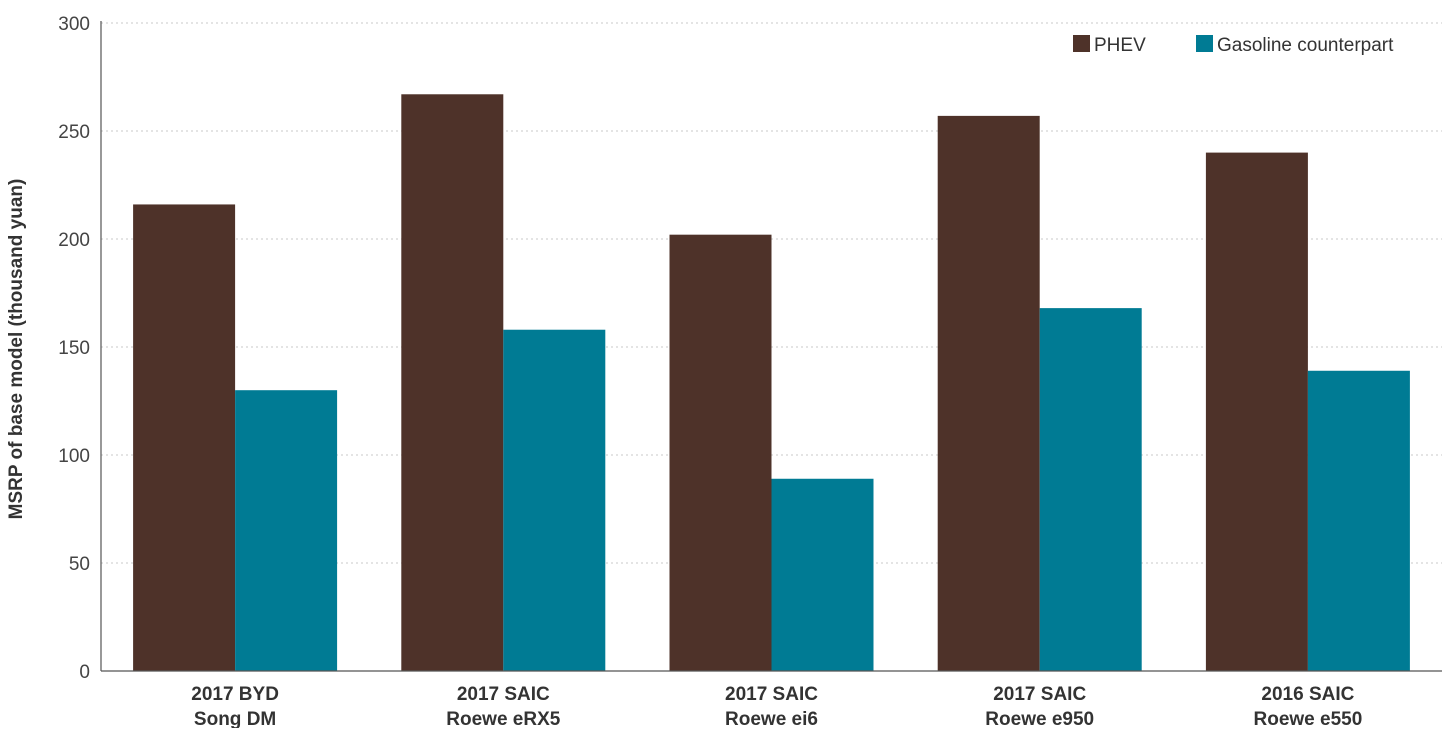 The width and height of the screenshot is (1442, 733). Describe the element at coordinates (74, 24) in the screenshot. I see `y-tick-label: 300` at that location.